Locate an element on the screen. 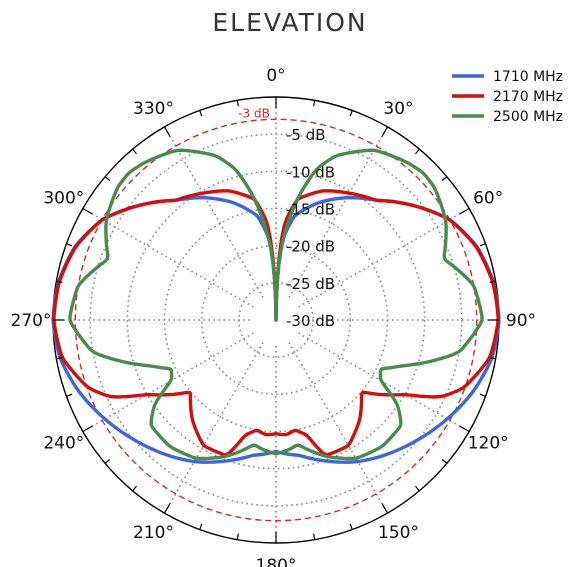  angle-label-270: 270° is located at coordinates (31, 321).